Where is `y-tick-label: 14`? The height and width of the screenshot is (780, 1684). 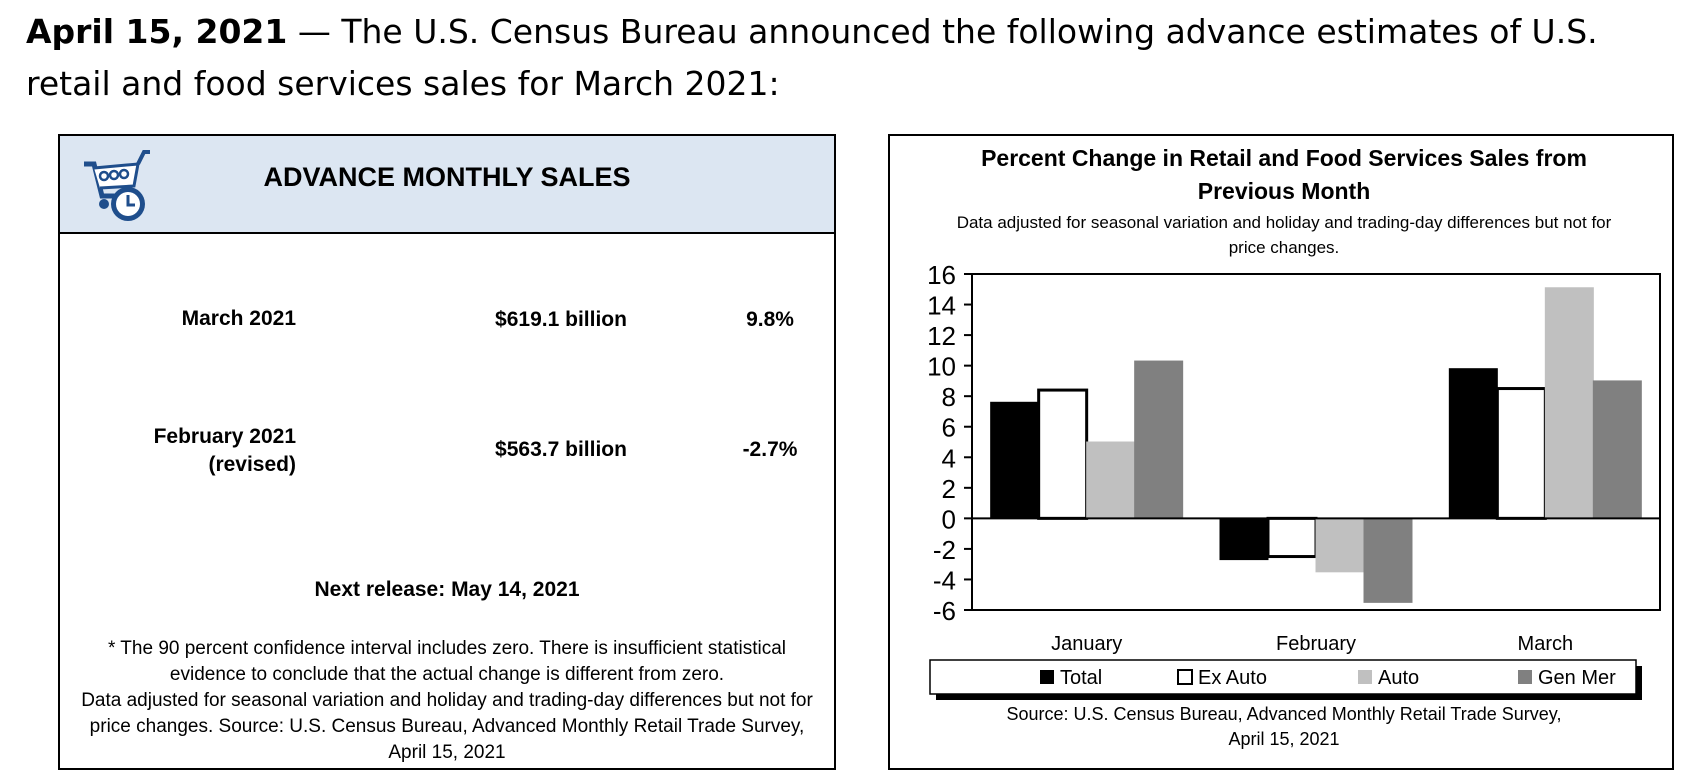
y-tick-label: 14 is located at coordinates (941, 306).